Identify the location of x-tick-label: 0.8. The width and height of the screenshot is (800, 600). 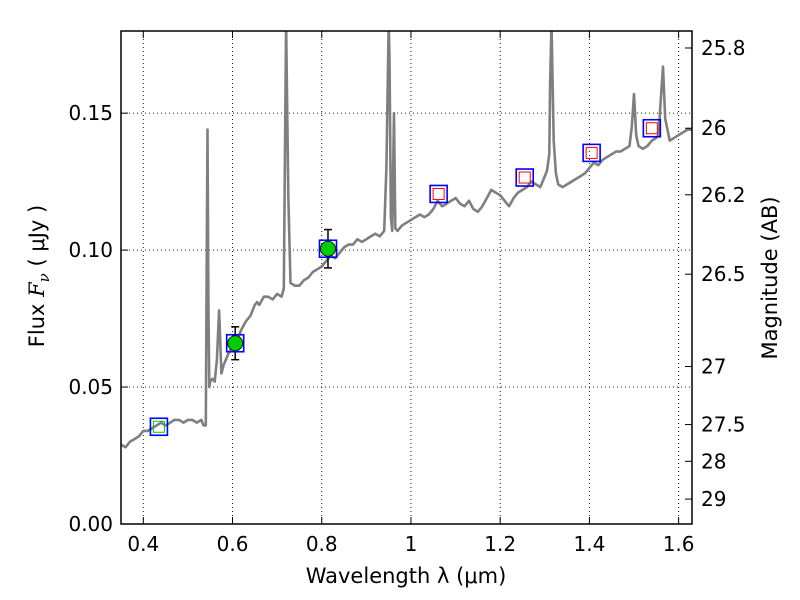
(322, 544).